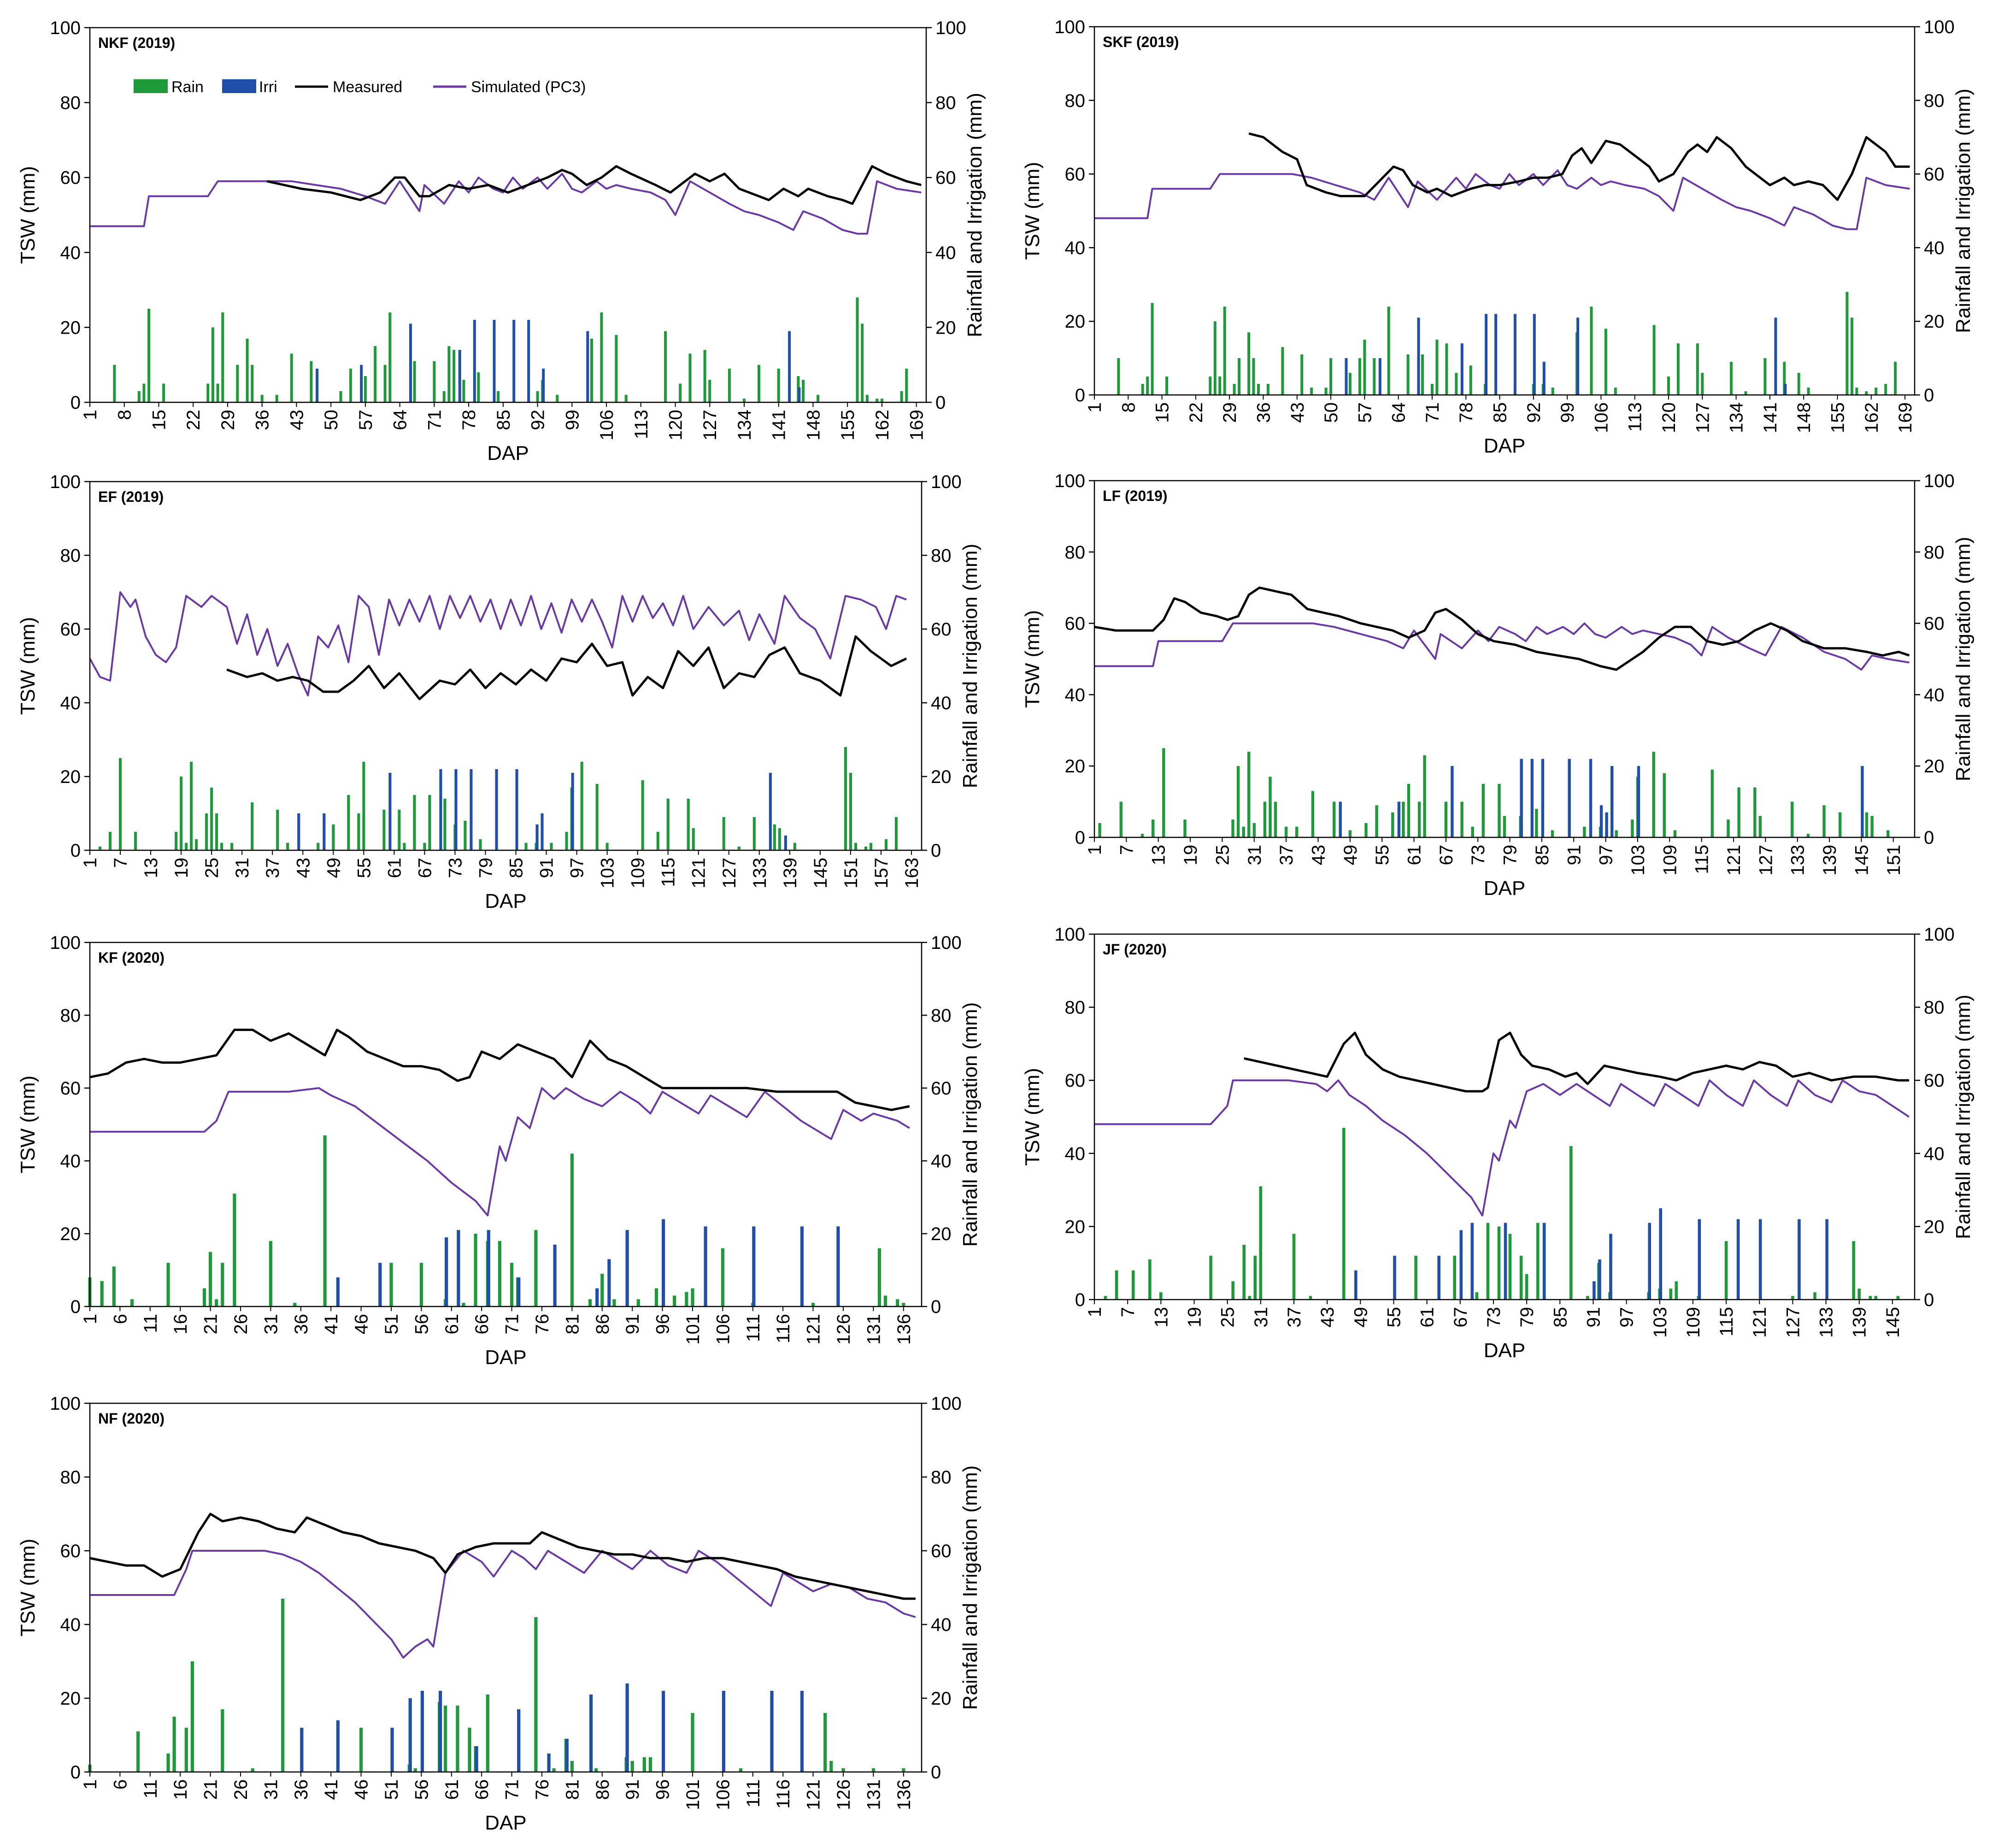 The height and width of the screenshot is (1848, 2016). I want to click on y-tick-label: 60, so click(1075, 624).